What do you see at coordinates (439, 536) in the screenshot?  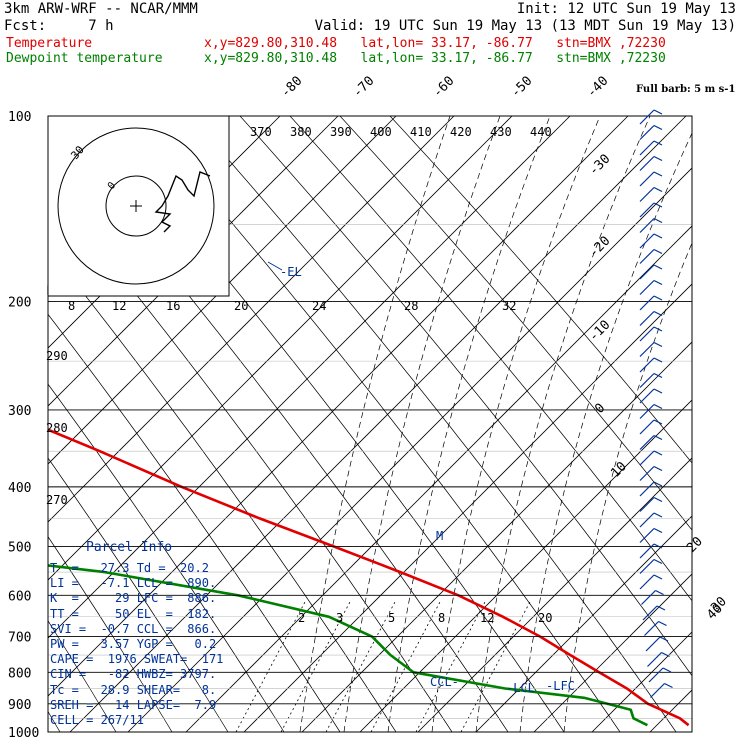 I see `m-annotation: M` at bounding box center [439, 536].